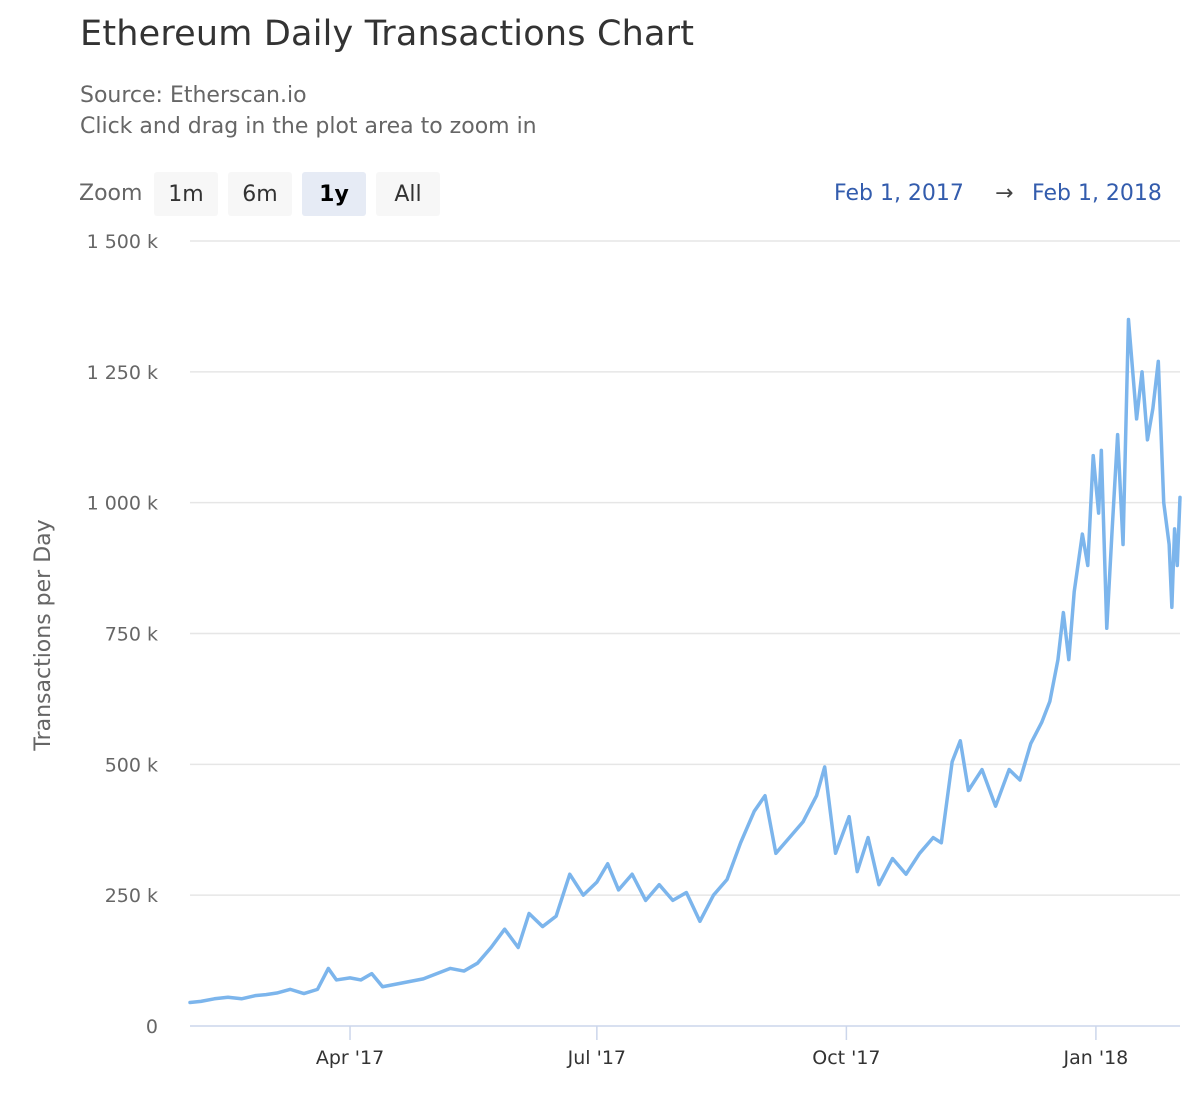  Describe the element at coordinates (131, 765) in the screenshot. I see `y-tick-label: 500 k` at that location.